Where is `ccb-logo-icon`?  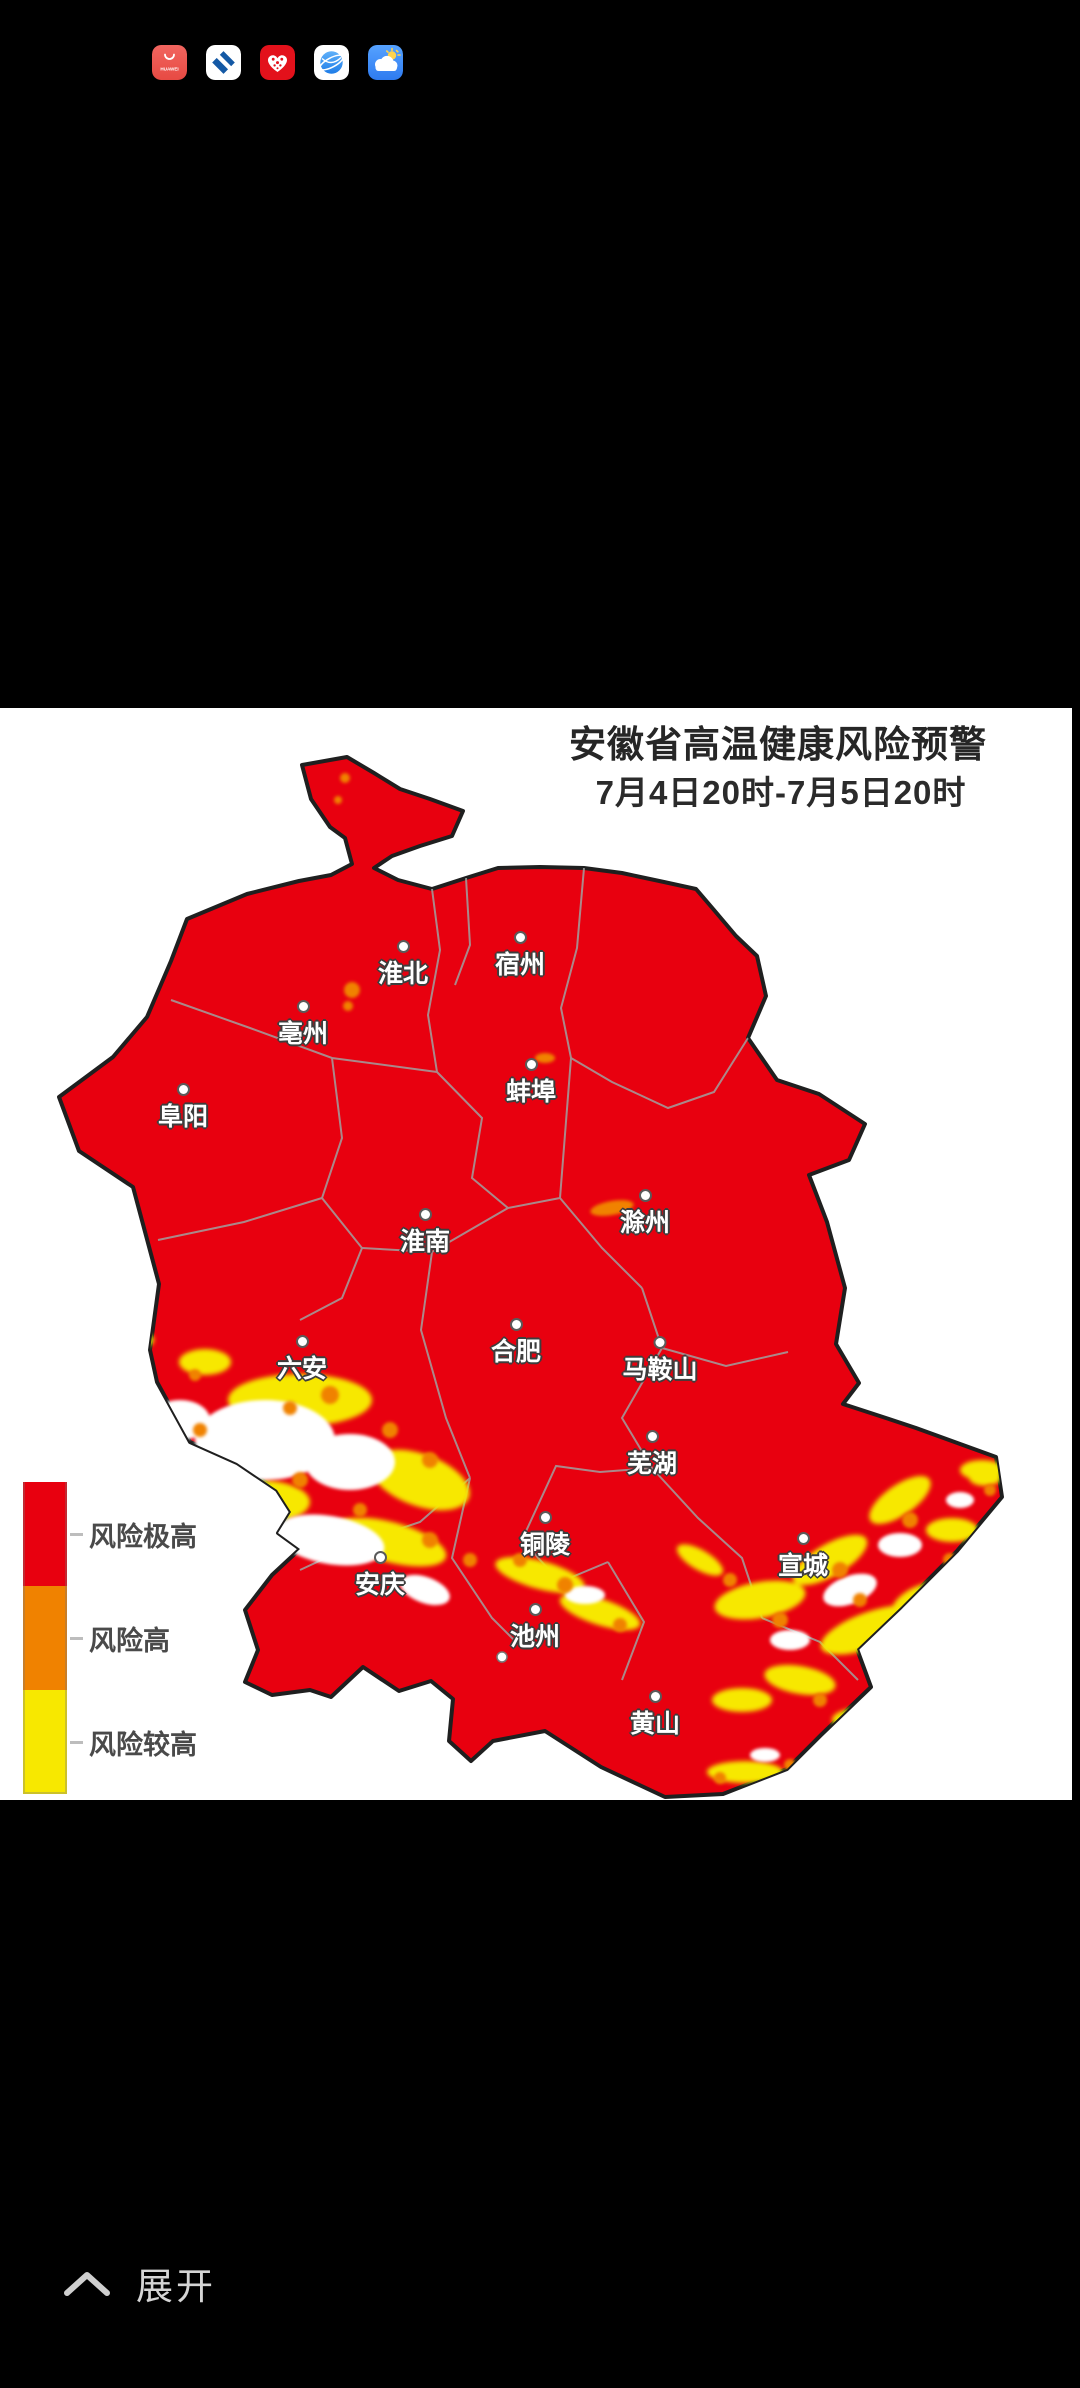
ccb-logo-icon is located at coordinates (223, 62).